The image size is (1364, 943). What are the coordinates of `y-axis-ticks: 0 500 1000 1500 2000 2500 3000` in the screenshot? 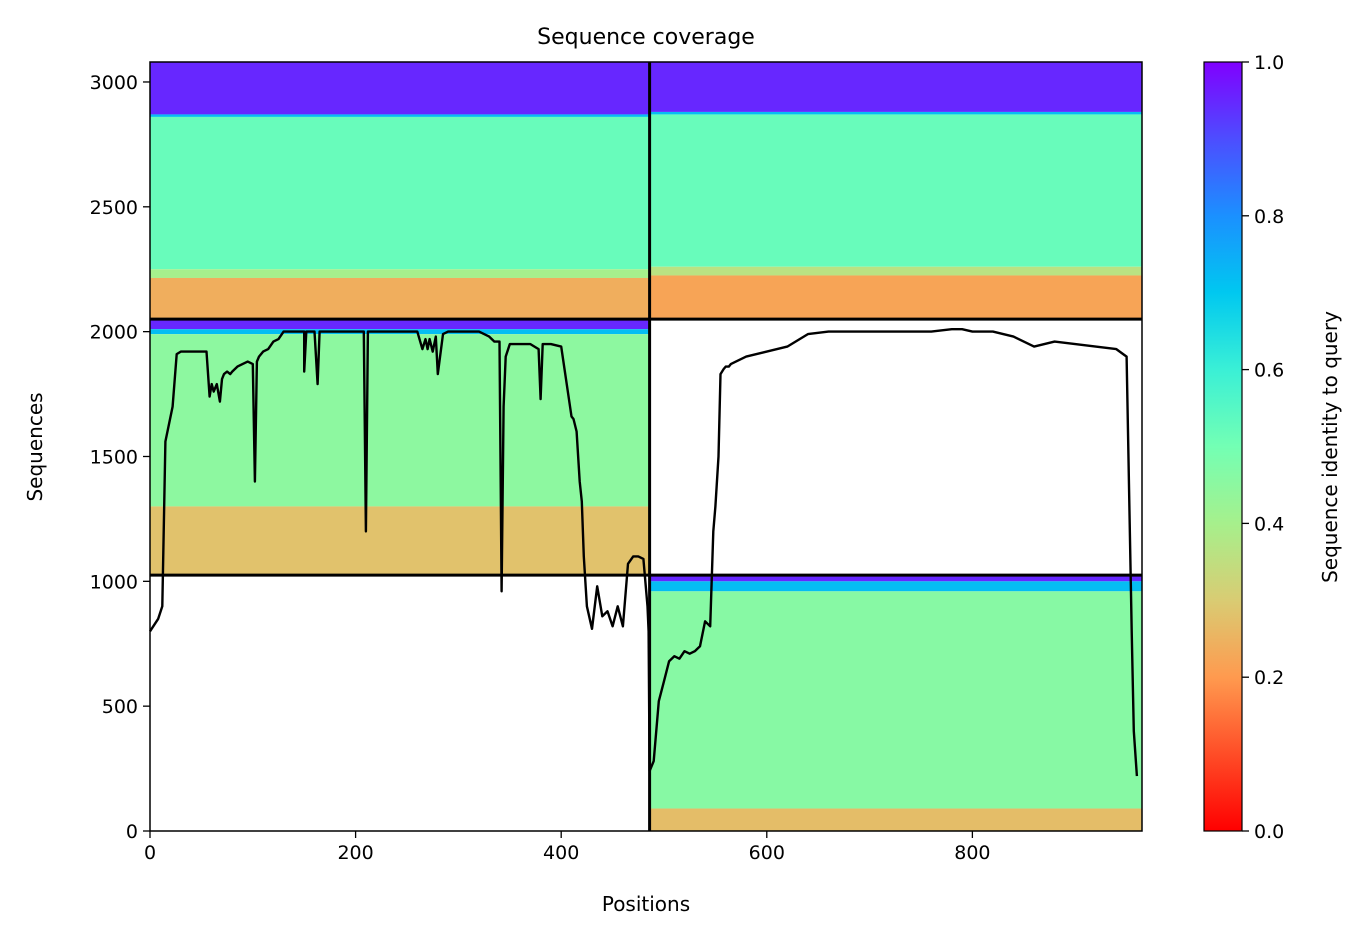 It's located at (120, 457).